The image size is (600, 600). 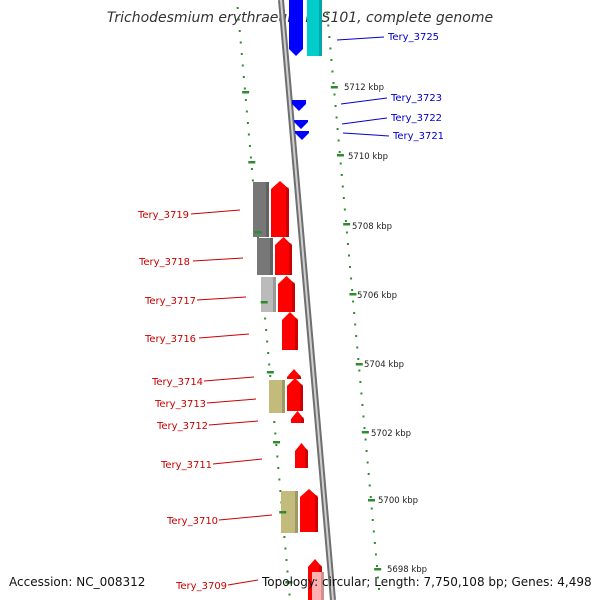 I want to click on cyan-feature-3725-shade, so click(x=320, y=28).